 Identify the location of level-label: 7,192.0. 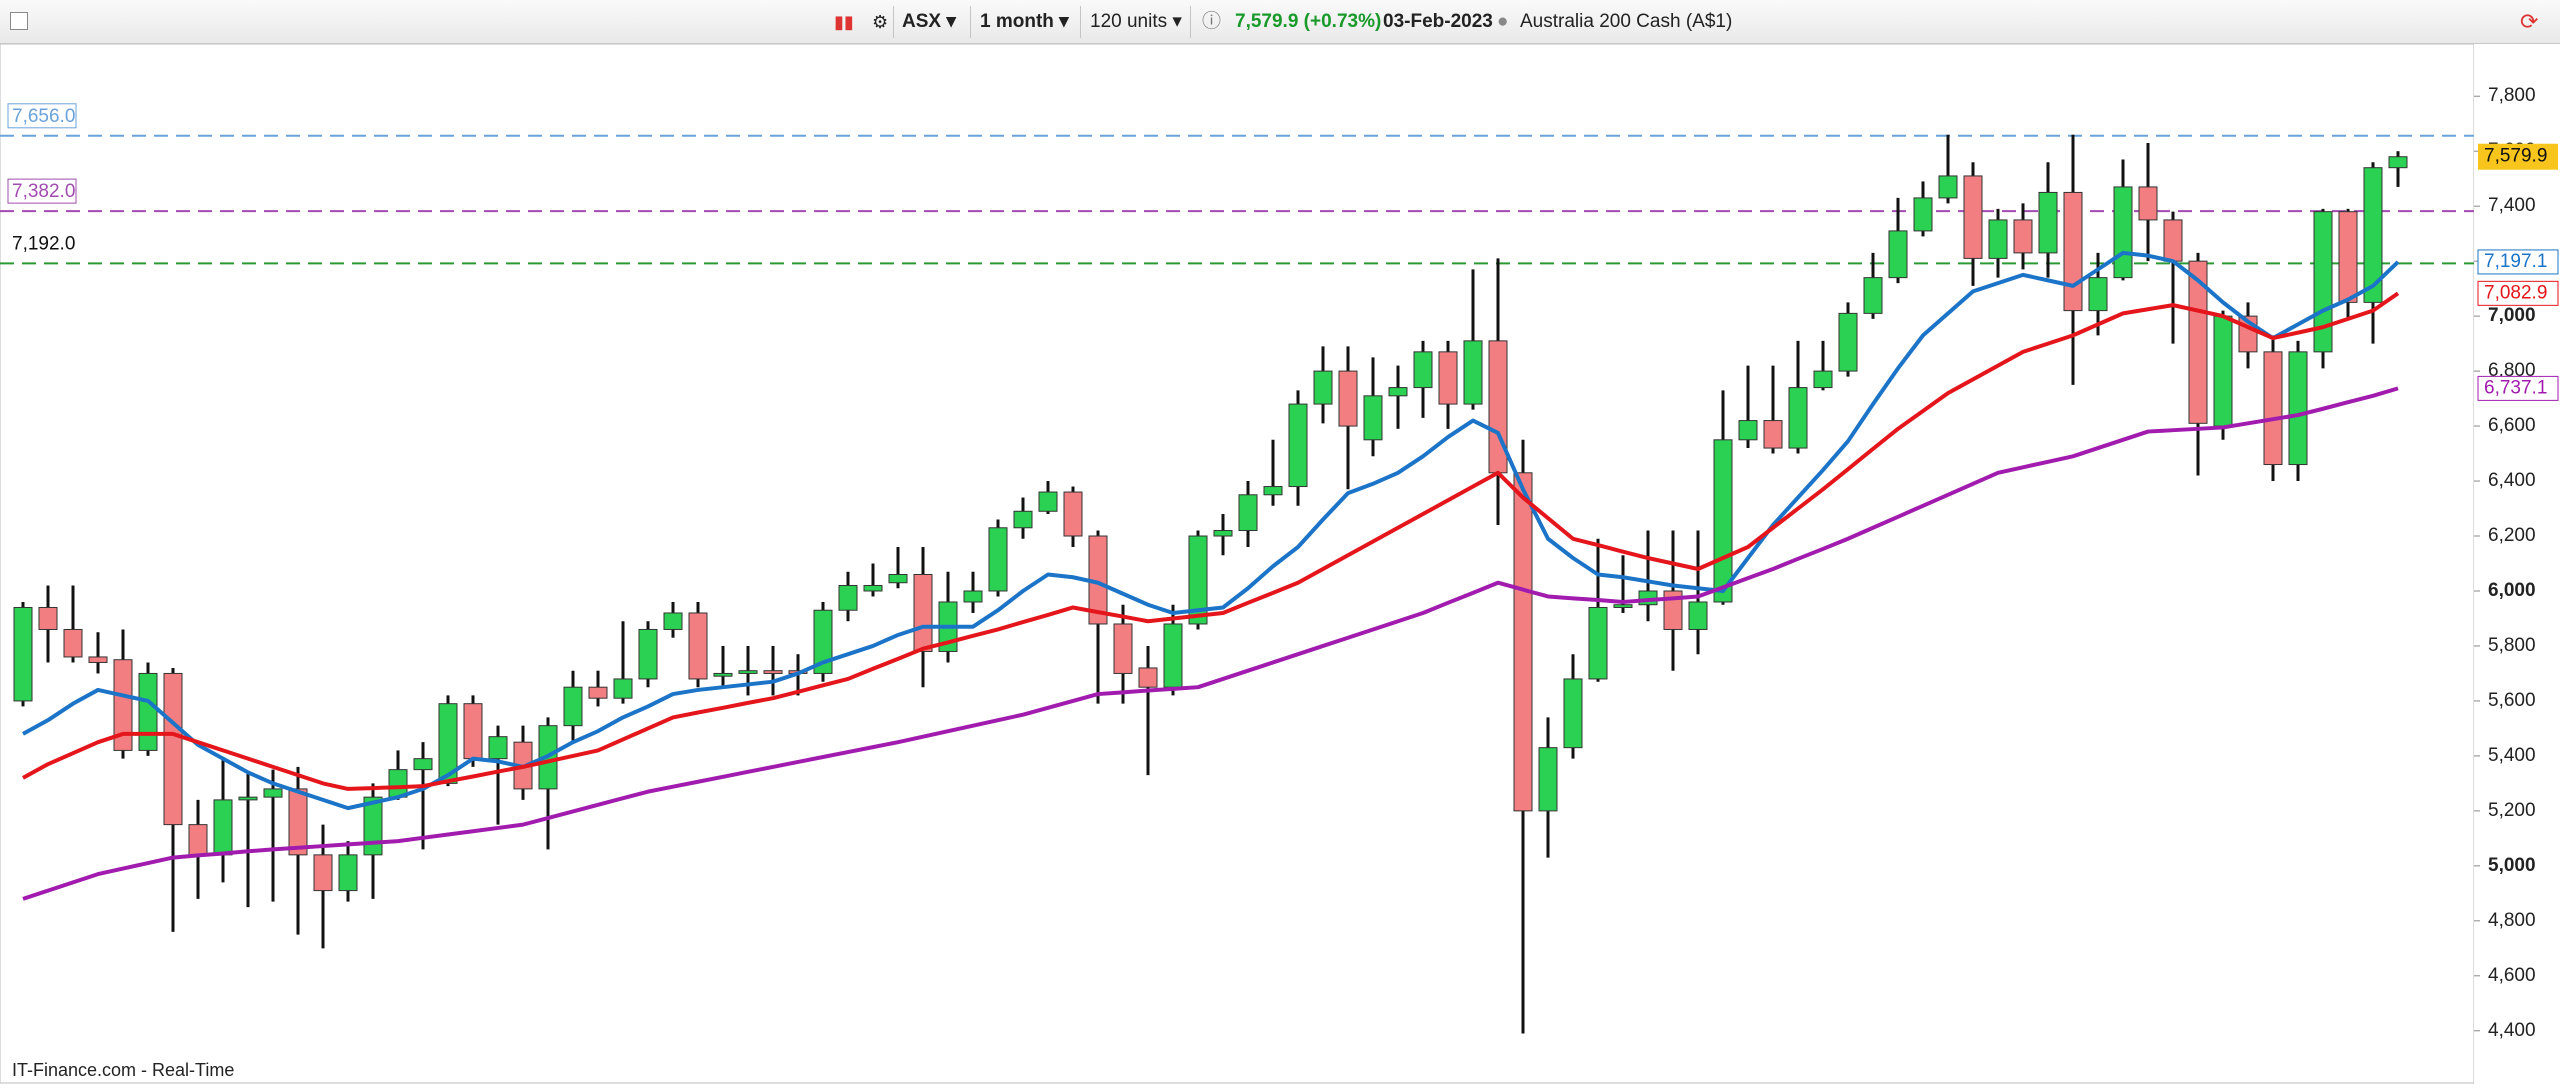
(43, 243).